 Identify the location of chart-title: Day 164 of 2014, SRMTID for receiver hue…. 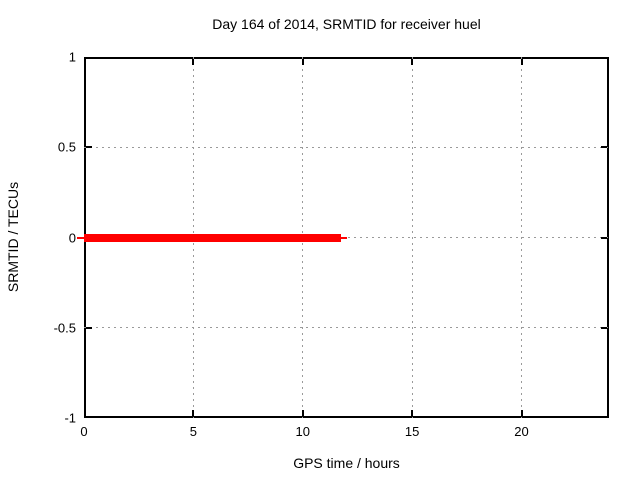
(346, 24).